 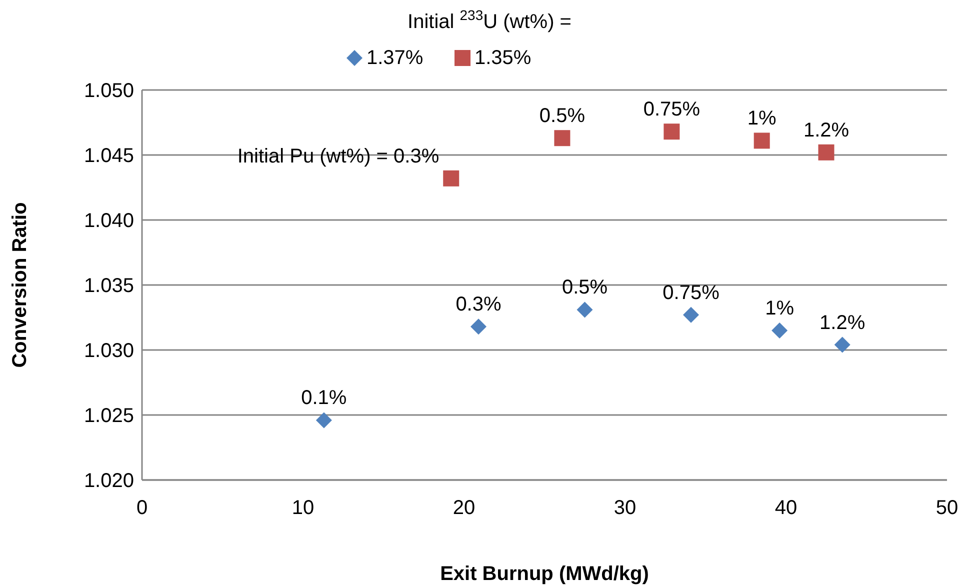 I want to click on annotation: 0.3%, so click(x=479, y=305).